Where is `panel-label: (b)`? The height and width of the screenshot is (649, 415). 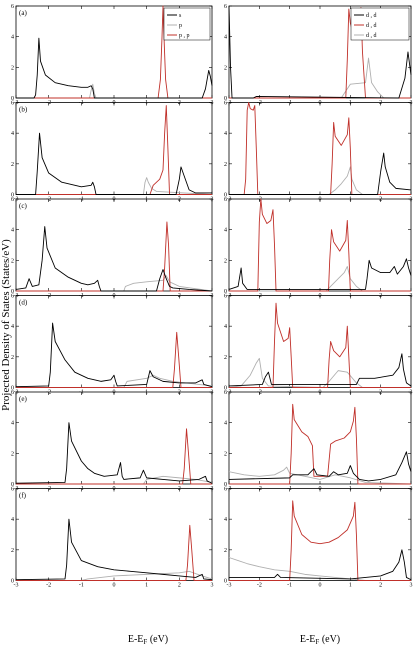 panel-label: (b) is located at coordinates (23, 110).